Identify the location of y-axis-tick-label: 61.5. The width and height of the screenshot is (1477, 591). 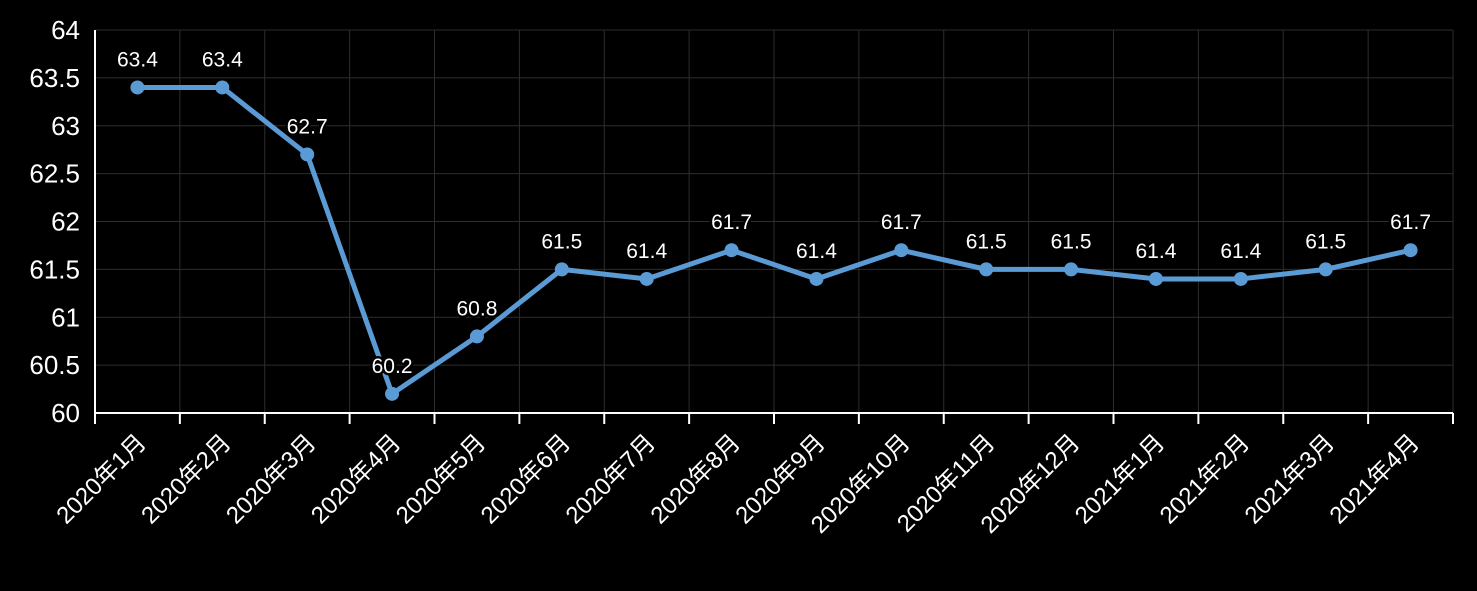
(54, 269).